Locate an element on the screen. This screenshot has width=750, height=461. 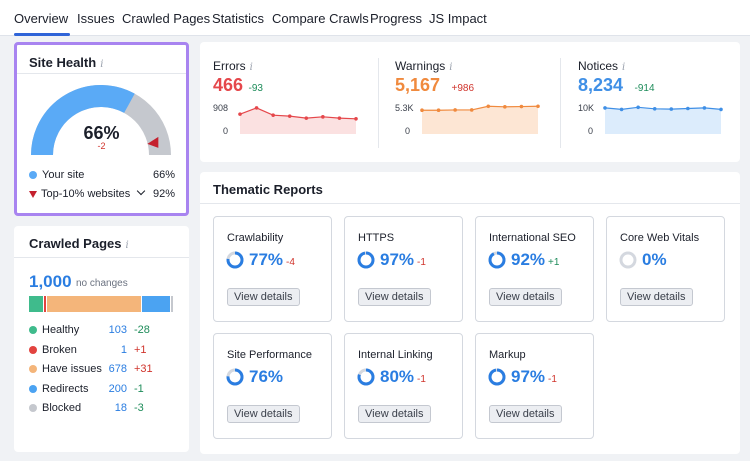
metric-value: 5,167 is located at coordinates (418, 85).